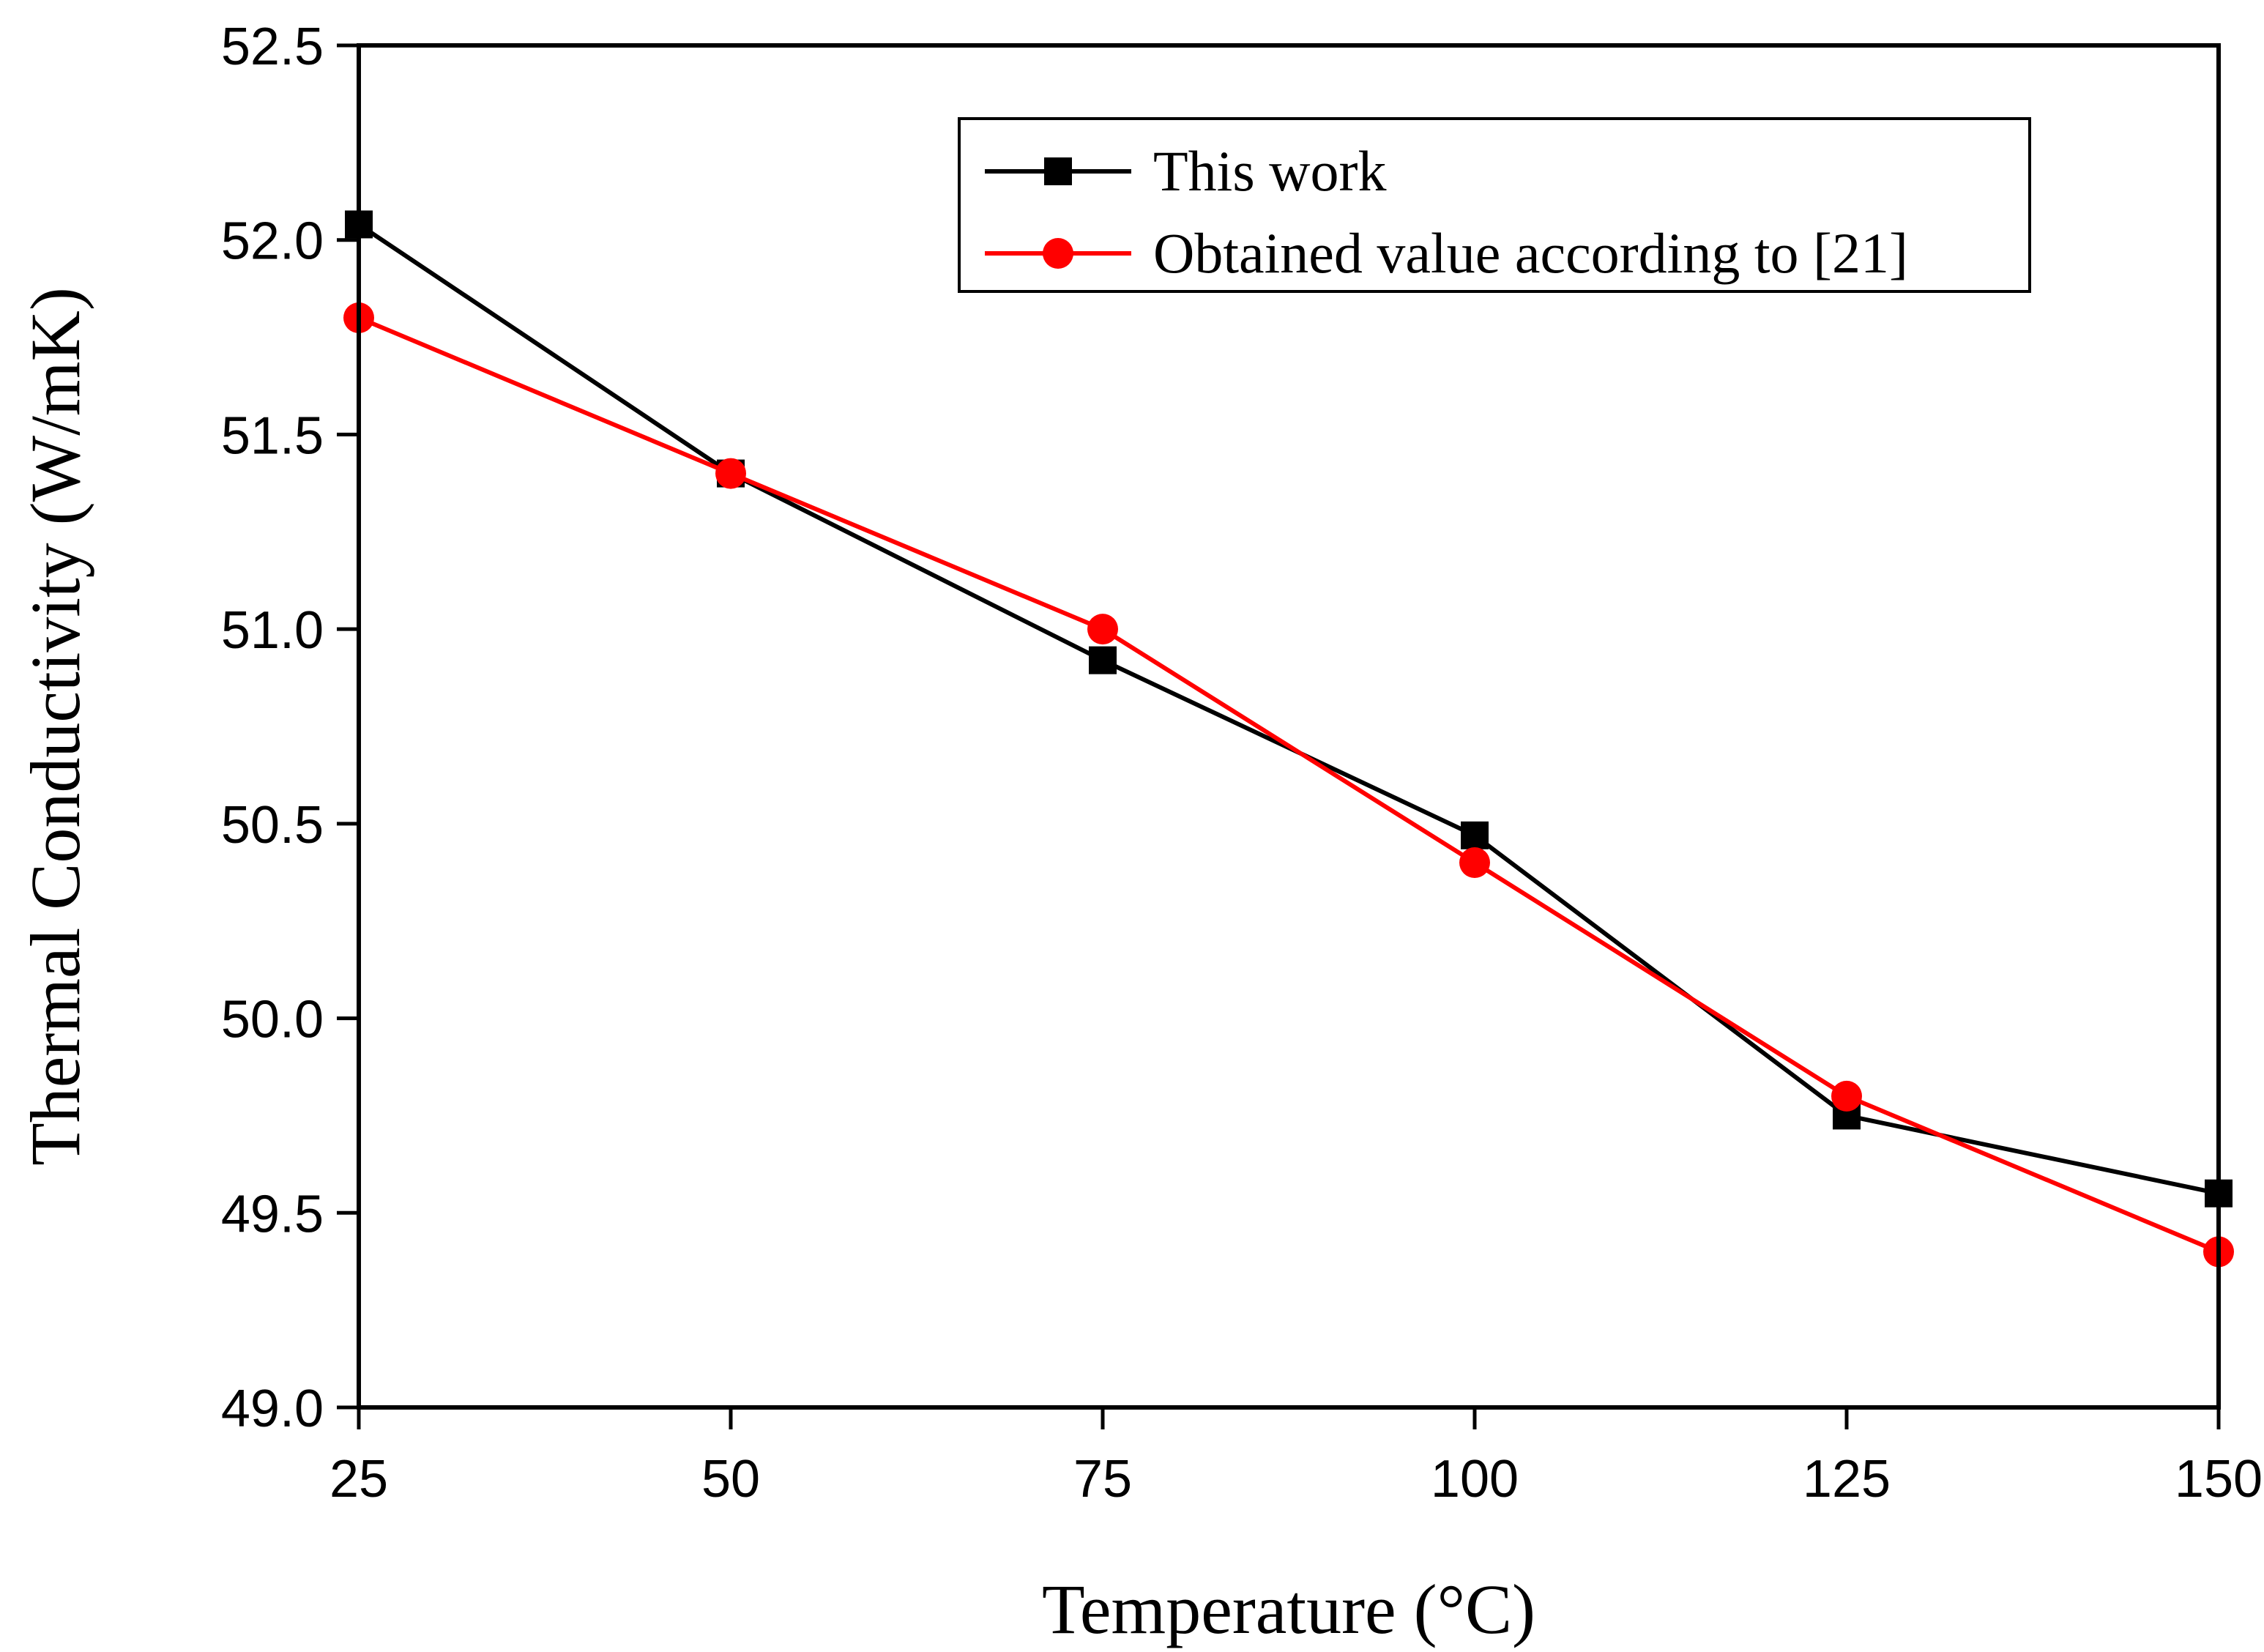 The height and width of the screenshot is (1652, 2264). Describe the element at coordinates (272, 825) in the screenshot. I see `y-tick-label: 50.5` at that location.